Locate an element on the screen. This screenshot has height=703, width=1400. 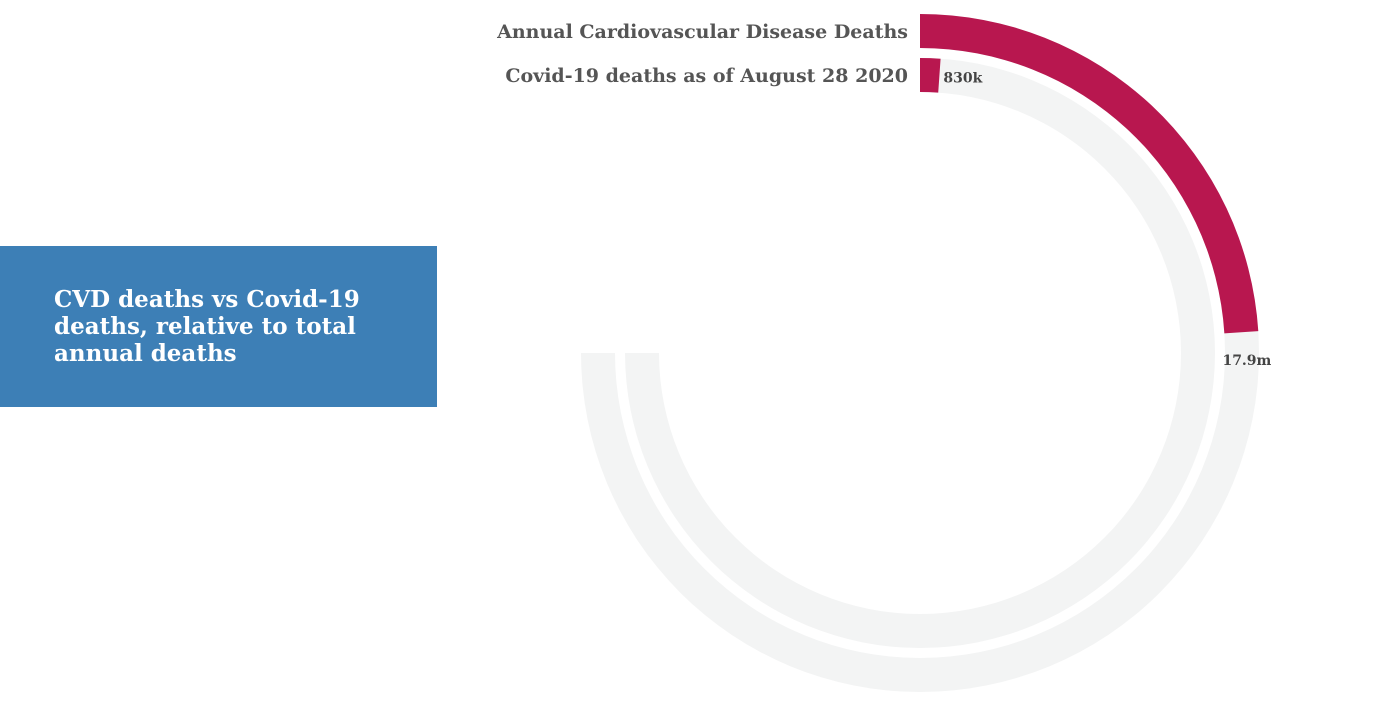
category-label-1: Annual Cardiovascular Disease Deaths is located at coordinates (702, 32).